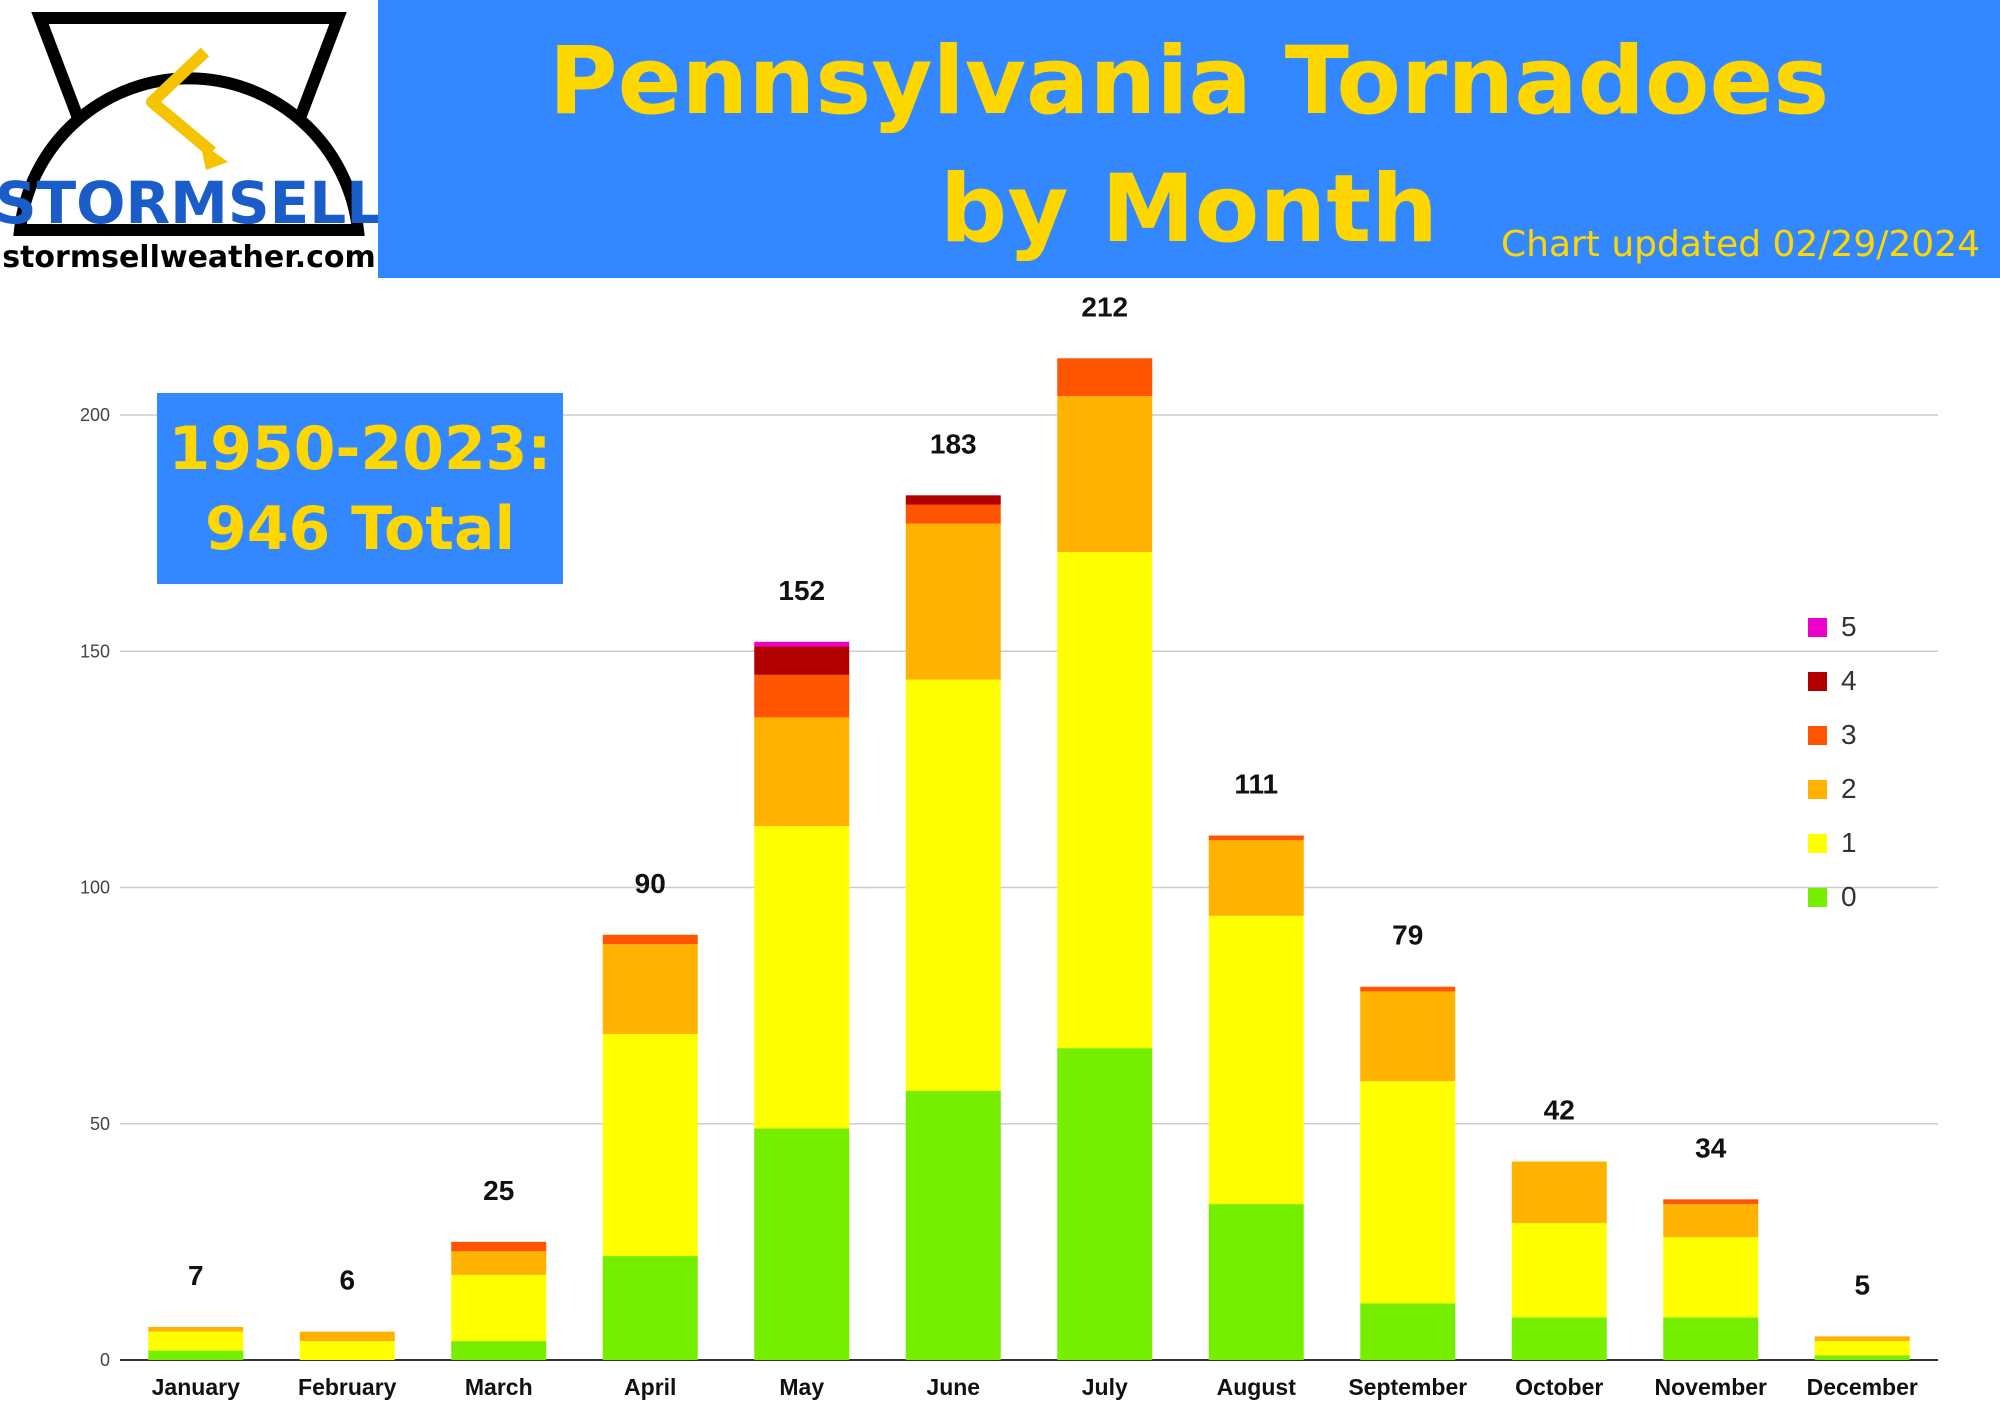 This screenshot has width=2000, height=1414. What do you see at coordinates (650, 883) in the screenshot?
I see `data-label: 90` at bounding box center [650, 883].